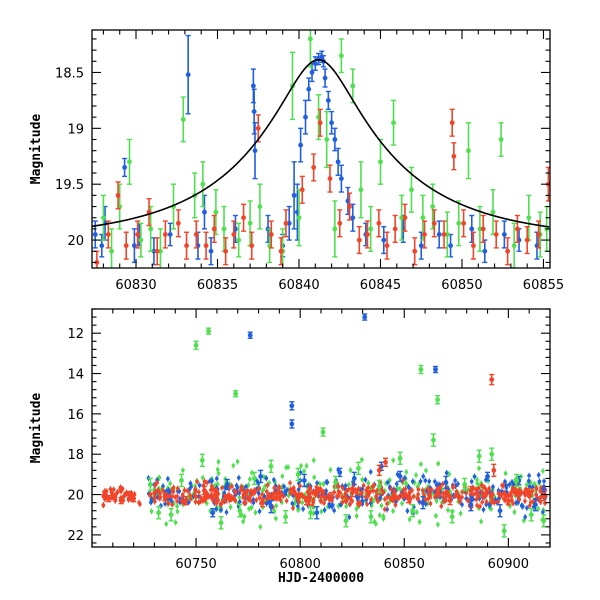 The image size is (600, 600). Describe the element at coordinates (75, 334) in the screenshot. I see `y-tick-label: 12` at that location.